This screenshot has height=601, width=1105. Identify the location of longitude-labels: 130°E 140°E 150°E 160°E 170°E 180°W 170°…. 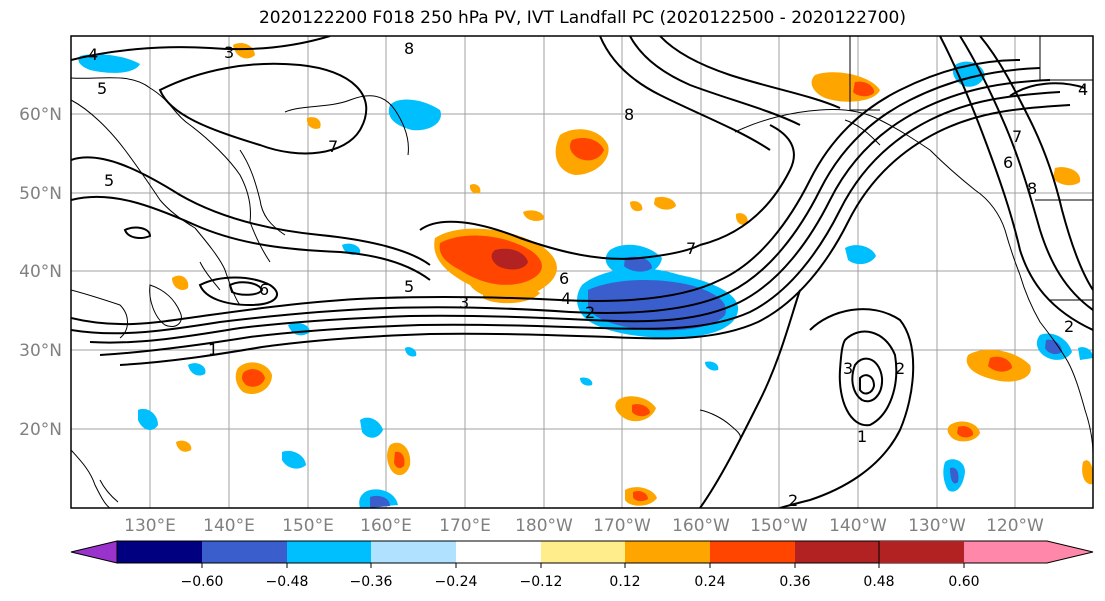
(584, 526).